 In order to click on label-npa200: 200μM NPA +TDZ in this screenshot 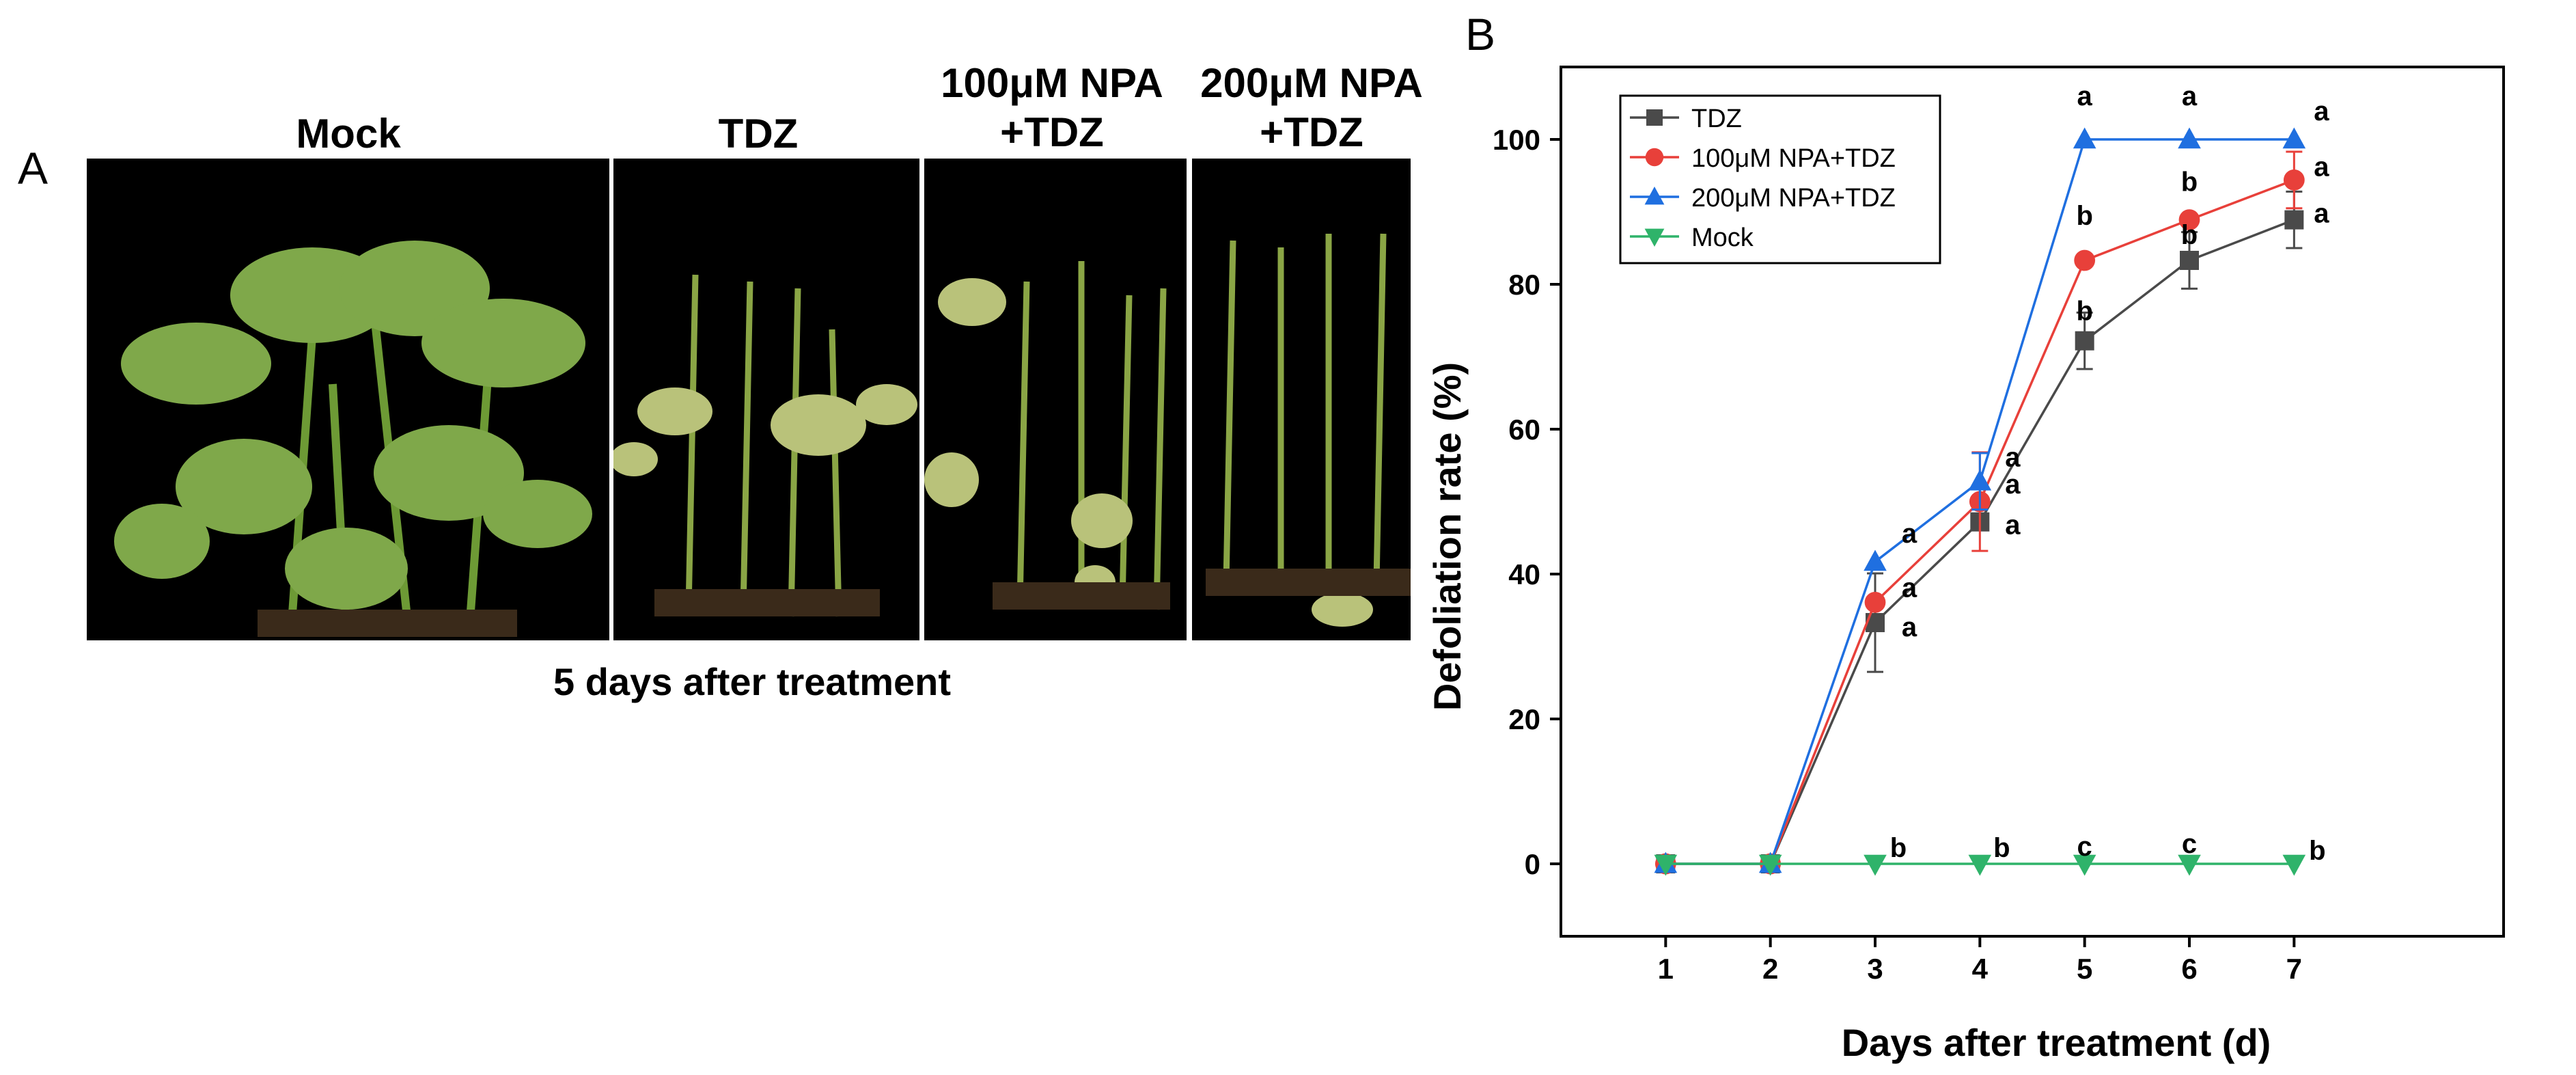, I will do `click(1312, 108)`.